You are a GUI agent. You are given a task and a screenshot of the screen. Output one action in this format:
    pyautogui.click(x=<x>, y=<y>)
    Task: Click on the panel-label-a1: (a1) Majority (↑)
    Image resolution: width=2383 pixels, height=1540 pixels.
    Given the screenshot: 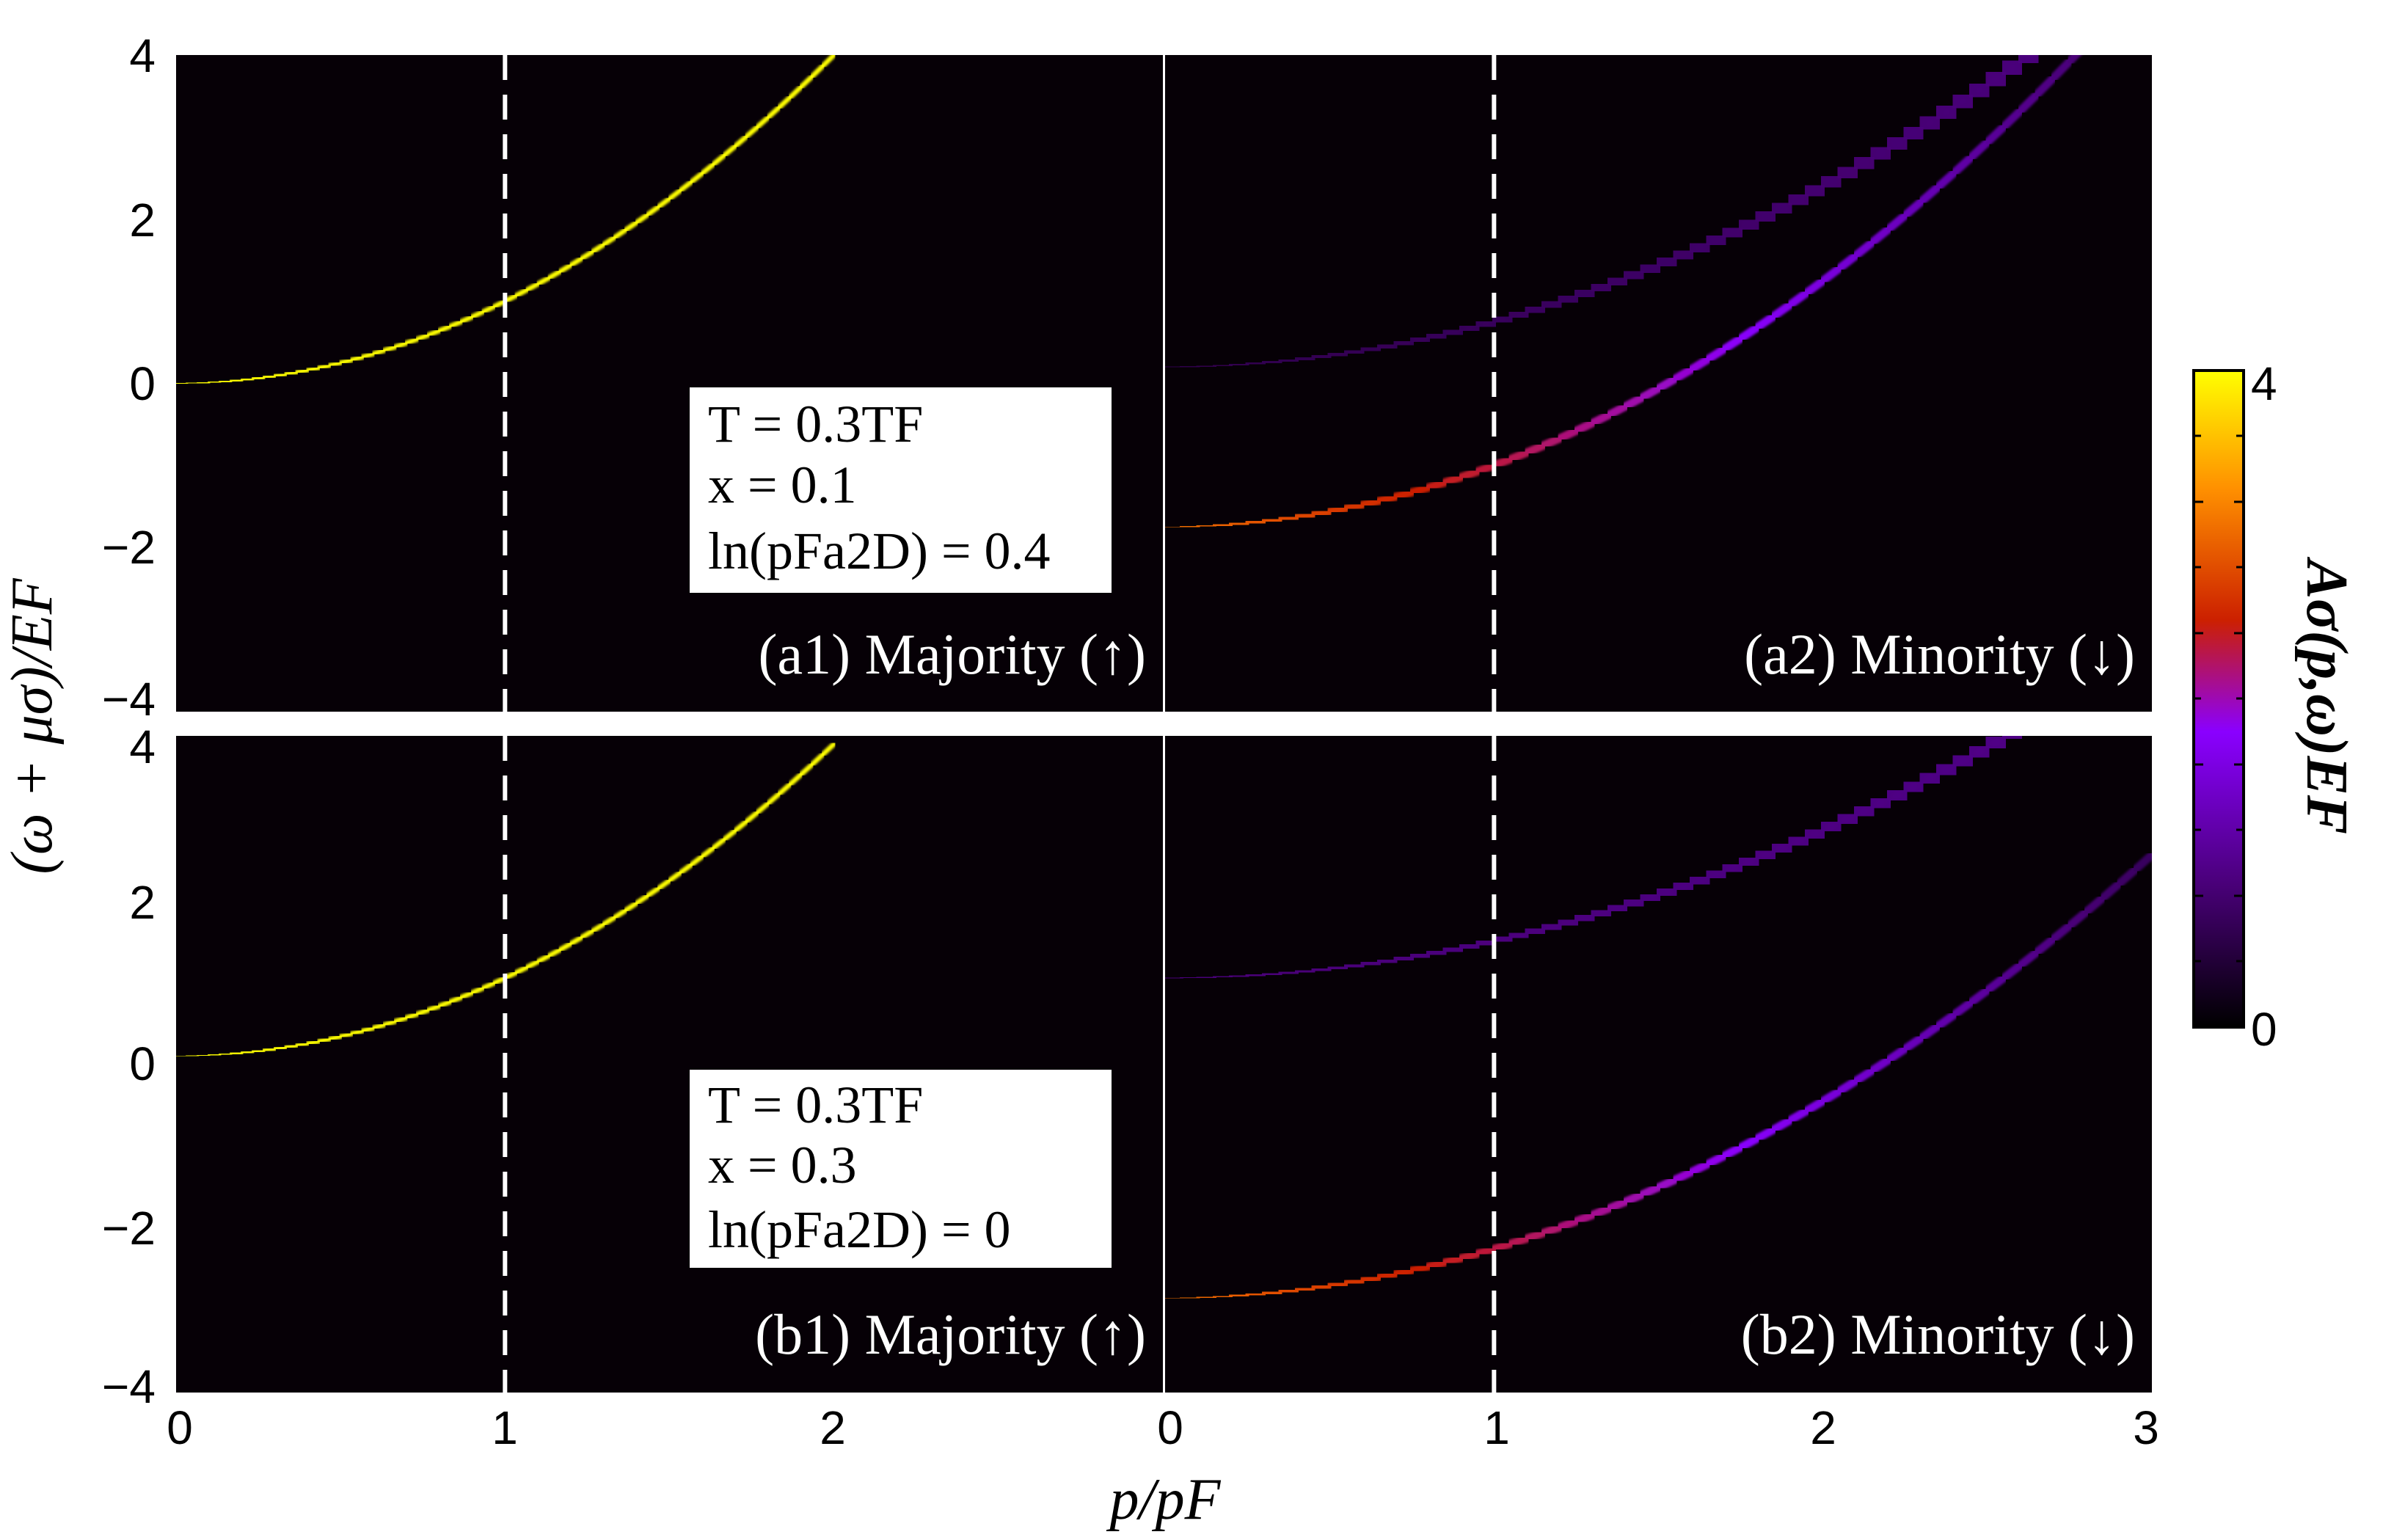 What is the action you would take?
    pyautogui.click(x=952, y=654)
    